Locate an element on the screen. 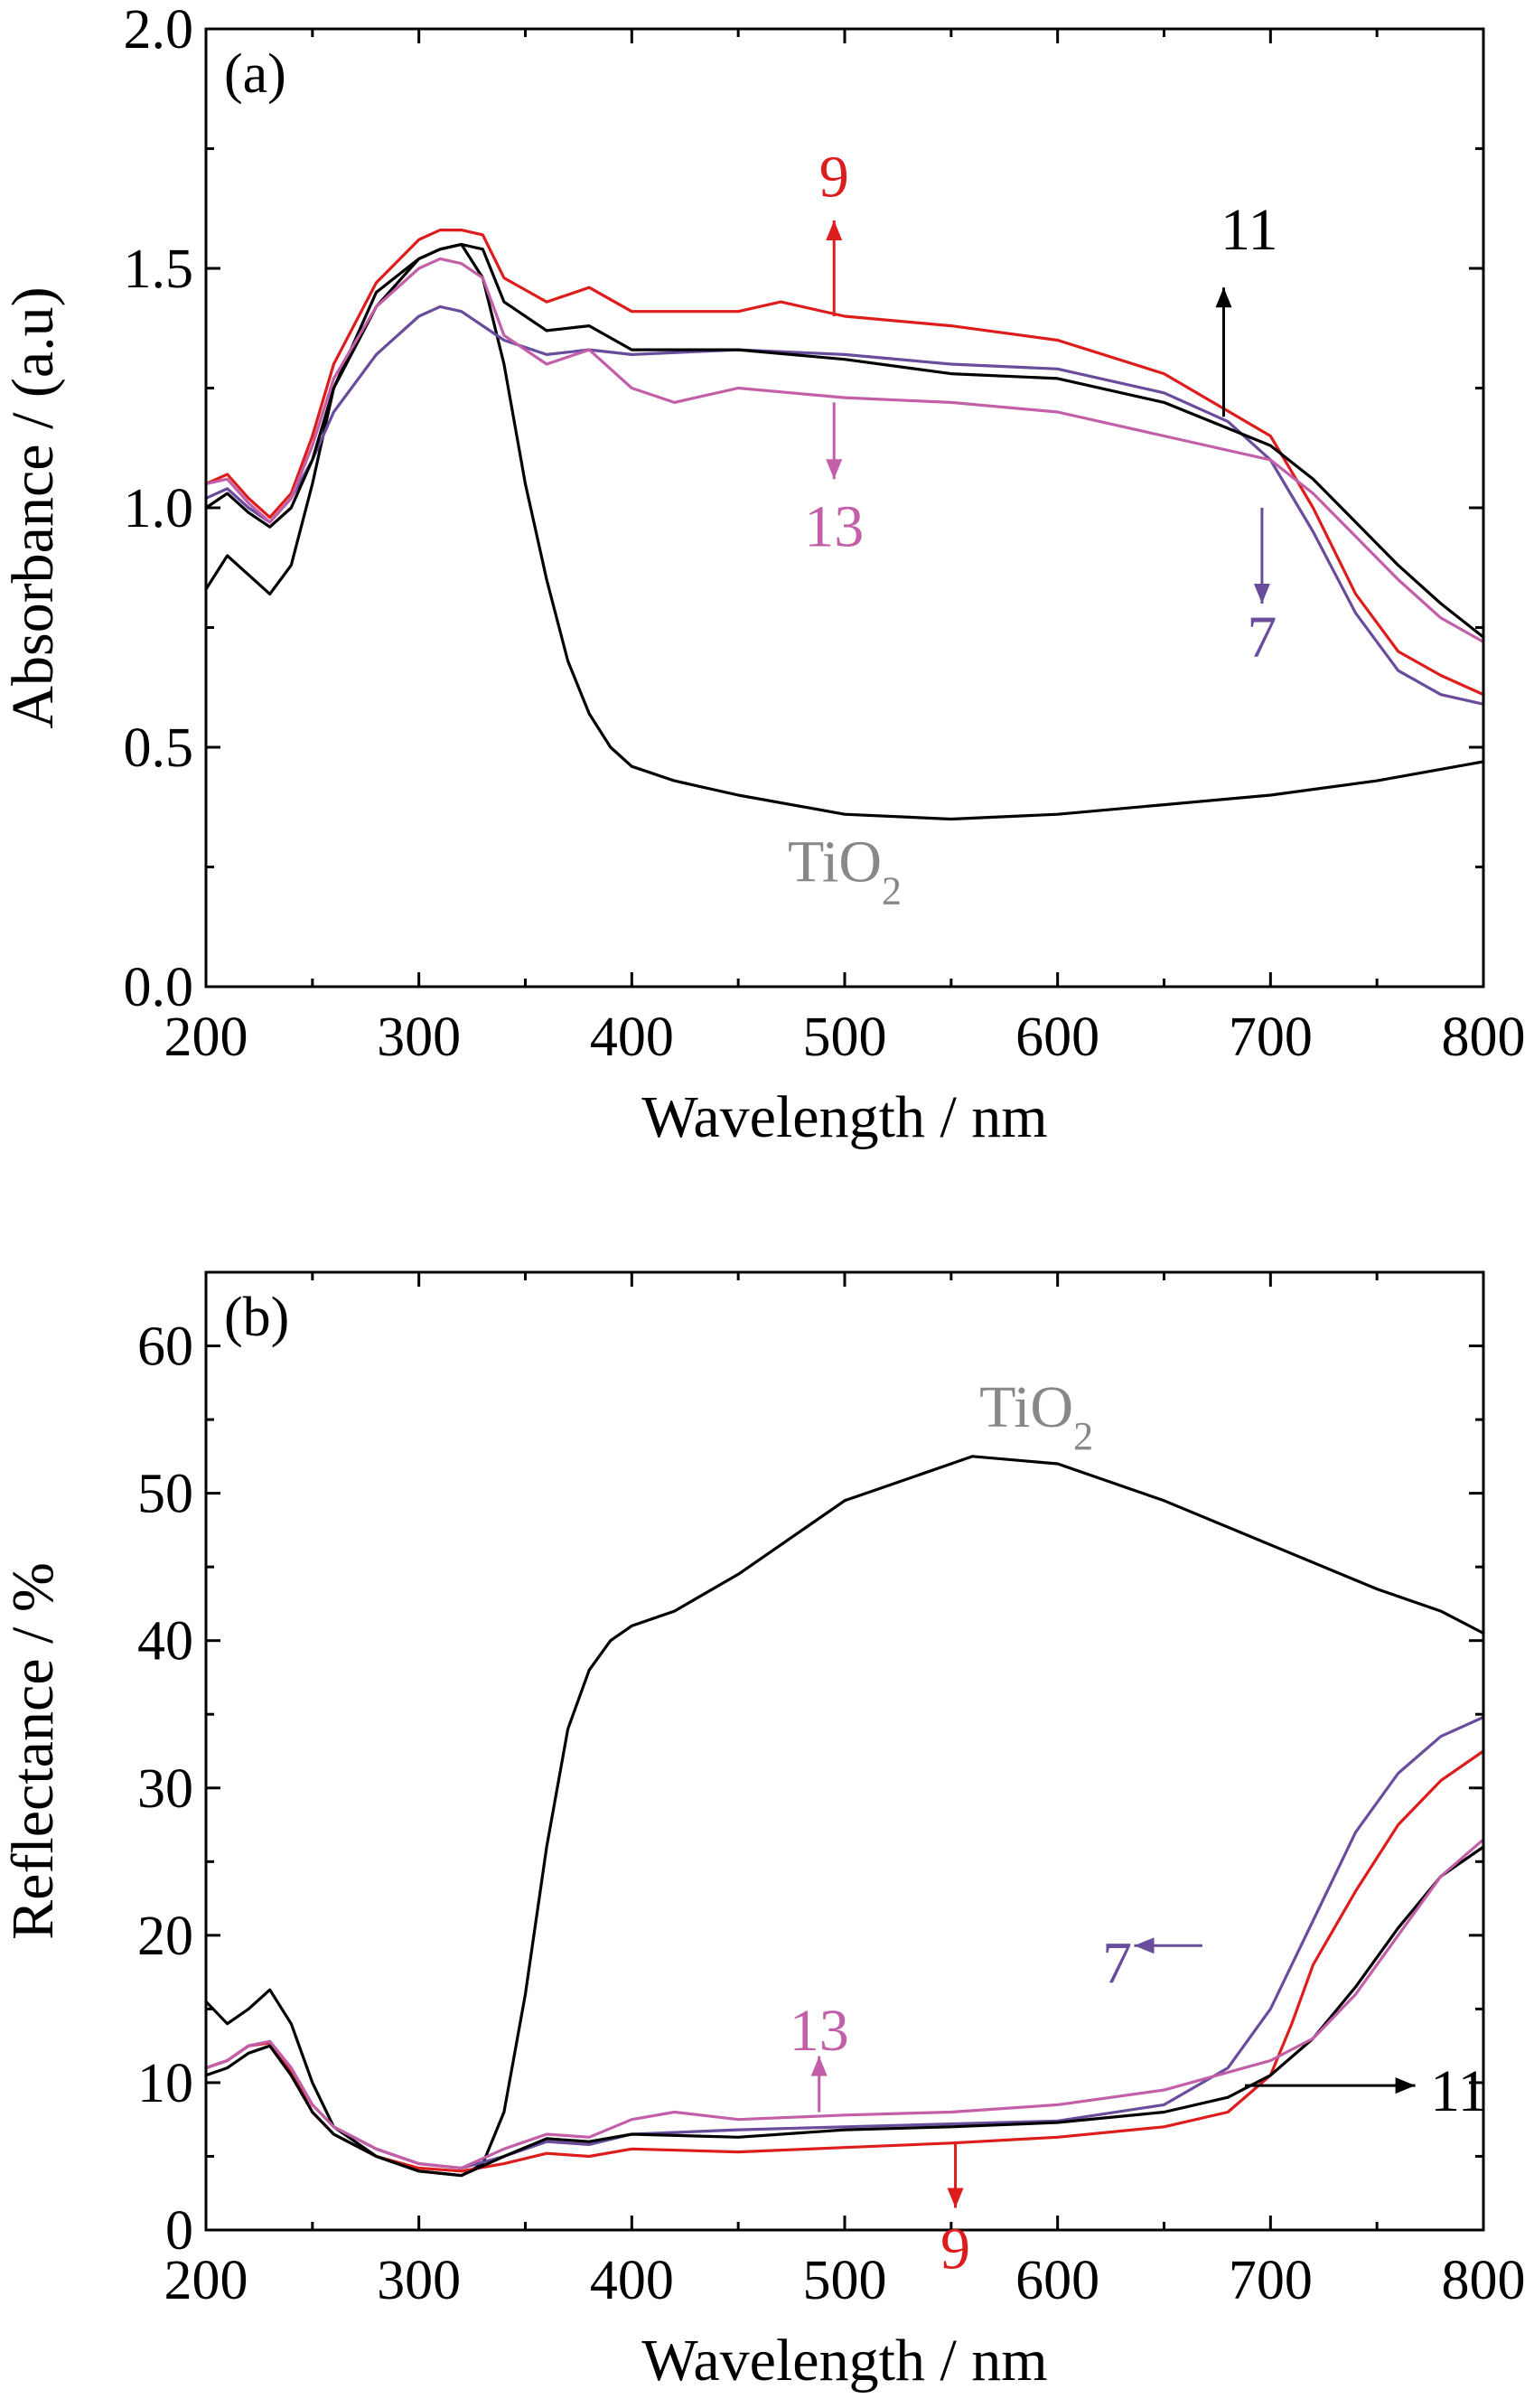 Image resolution: width=1534 pixels, height=2408 pixels. y-tick-label: 50 is located at coordinates (165, 1494).